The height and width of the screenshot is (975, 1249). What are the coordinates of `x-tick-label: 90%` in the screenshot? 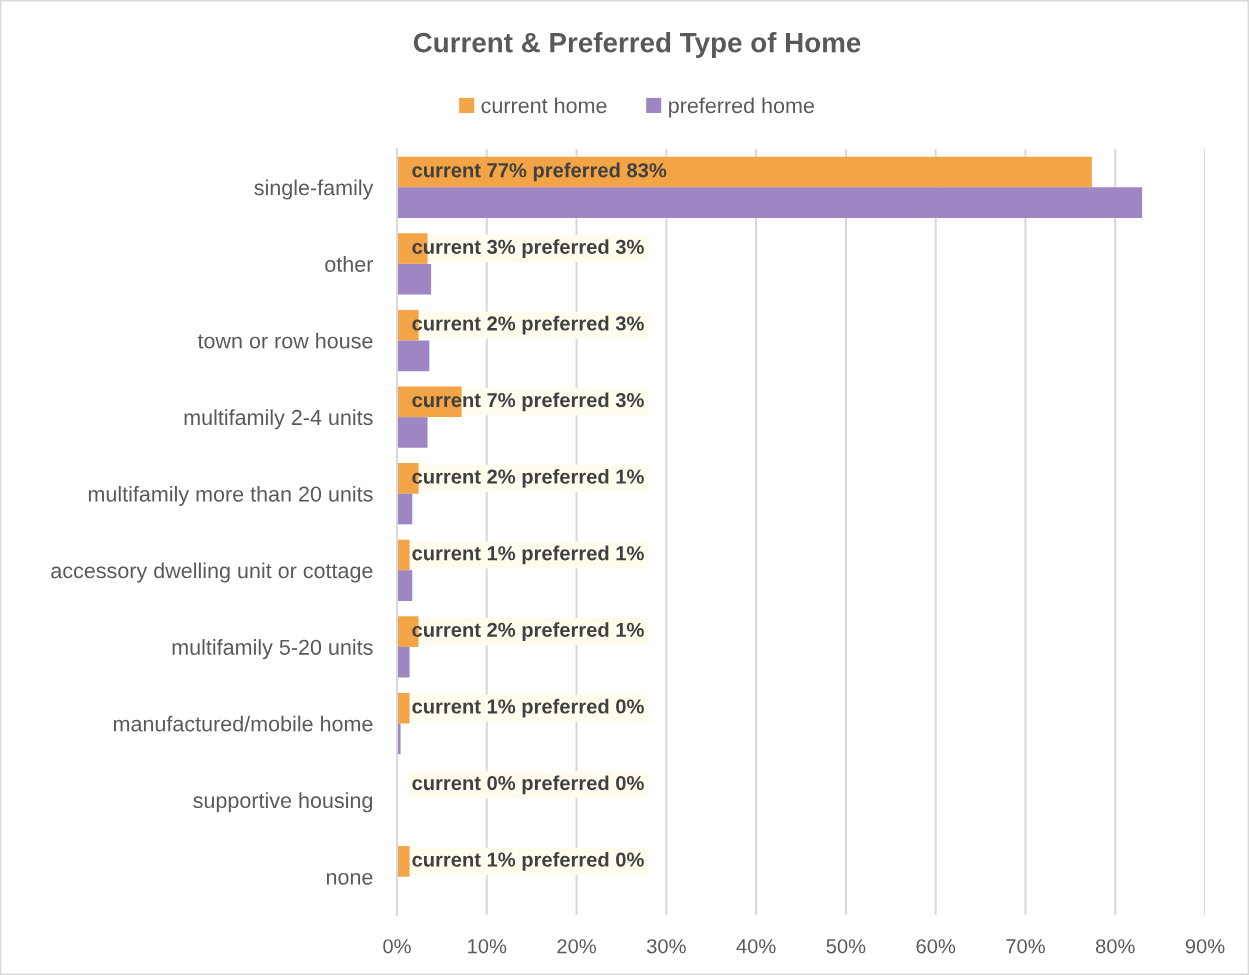 It's located at (1205, 946).